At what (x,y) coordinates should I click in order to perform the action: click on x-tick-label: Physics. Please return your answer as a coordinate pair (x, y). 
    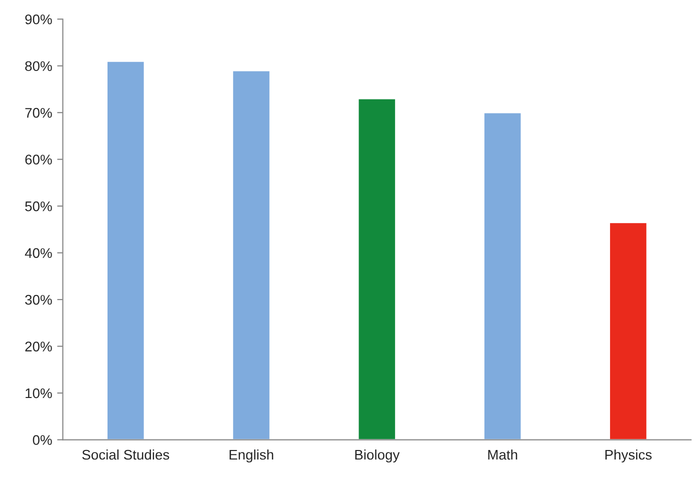
    Looking at the image, I should click on (628, 455).